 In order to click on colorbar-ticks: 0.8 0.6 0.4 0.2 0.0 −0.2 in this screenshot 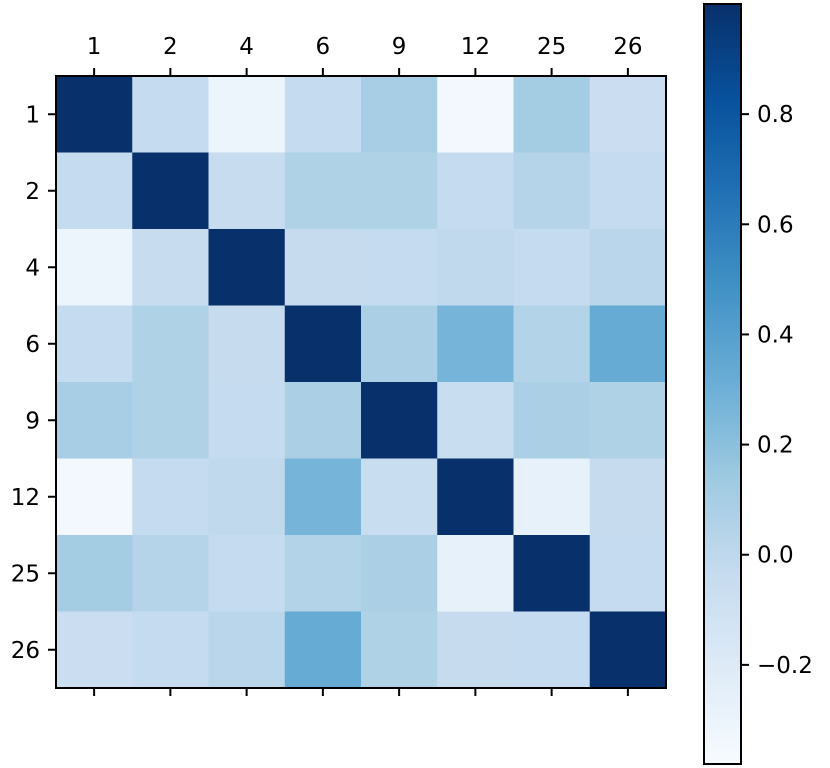, I will do `click(777, 390)`.